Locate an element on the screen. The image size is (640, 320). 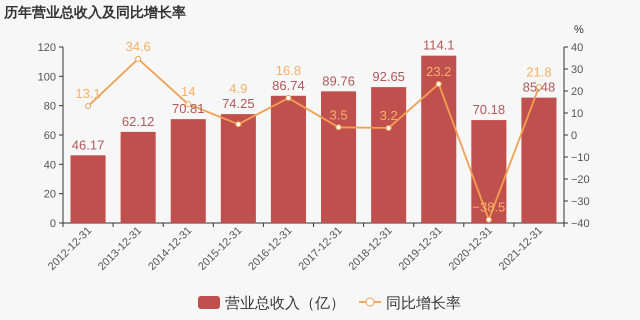
data-label: 23.2 is located at coordinates (439, 71).